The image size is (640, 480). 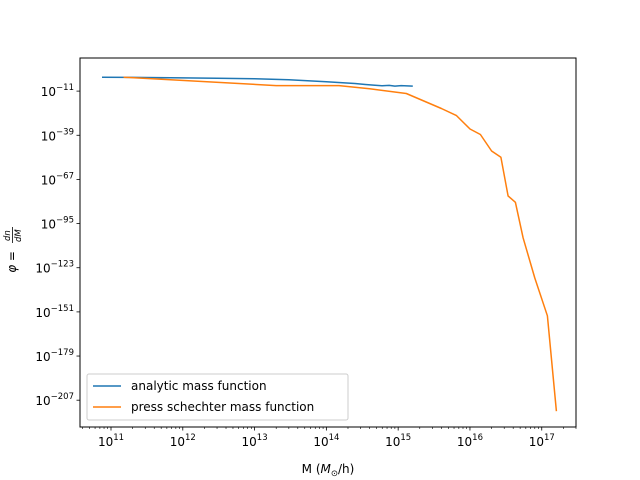 I want to click on y-tick-label: 10−207, so click(x=54, y=400).